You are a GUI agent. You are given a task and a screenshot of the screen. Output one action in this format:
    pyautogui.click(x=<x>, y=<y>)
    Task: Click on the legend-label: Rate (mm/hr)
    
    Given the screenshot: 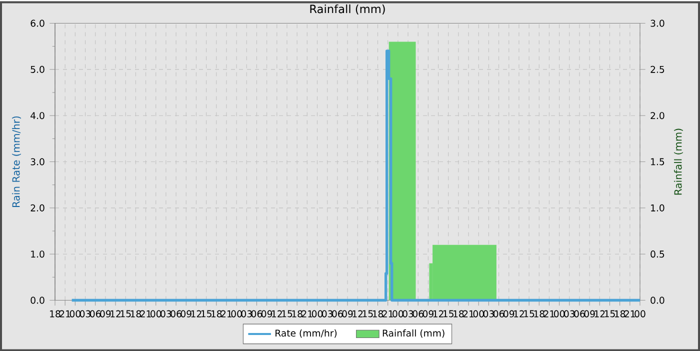 What is the action you would take?
    pyautogui.click(x=306, y=333)
    